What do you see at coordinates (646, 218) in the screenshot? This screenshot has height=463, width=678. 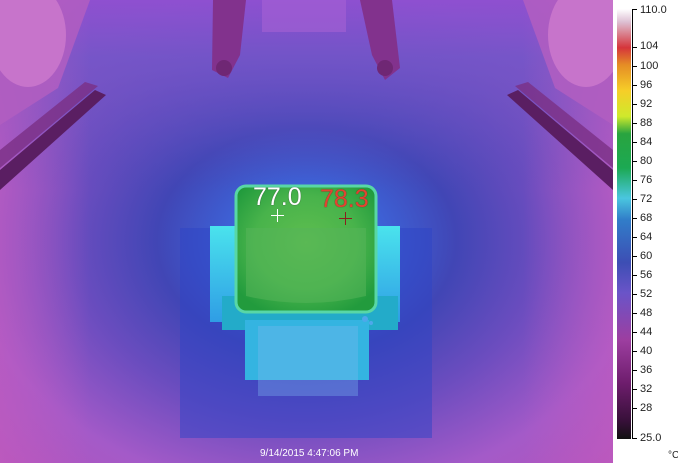 I see `scale-label-11: 68` at bounding box center [646, 218].